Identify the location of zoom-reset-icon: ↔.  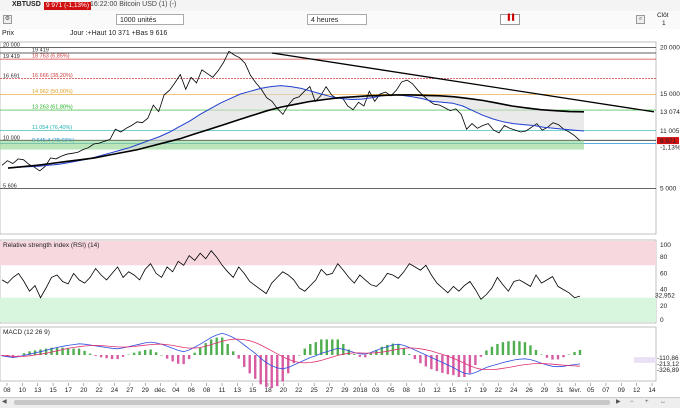
(663, 402).